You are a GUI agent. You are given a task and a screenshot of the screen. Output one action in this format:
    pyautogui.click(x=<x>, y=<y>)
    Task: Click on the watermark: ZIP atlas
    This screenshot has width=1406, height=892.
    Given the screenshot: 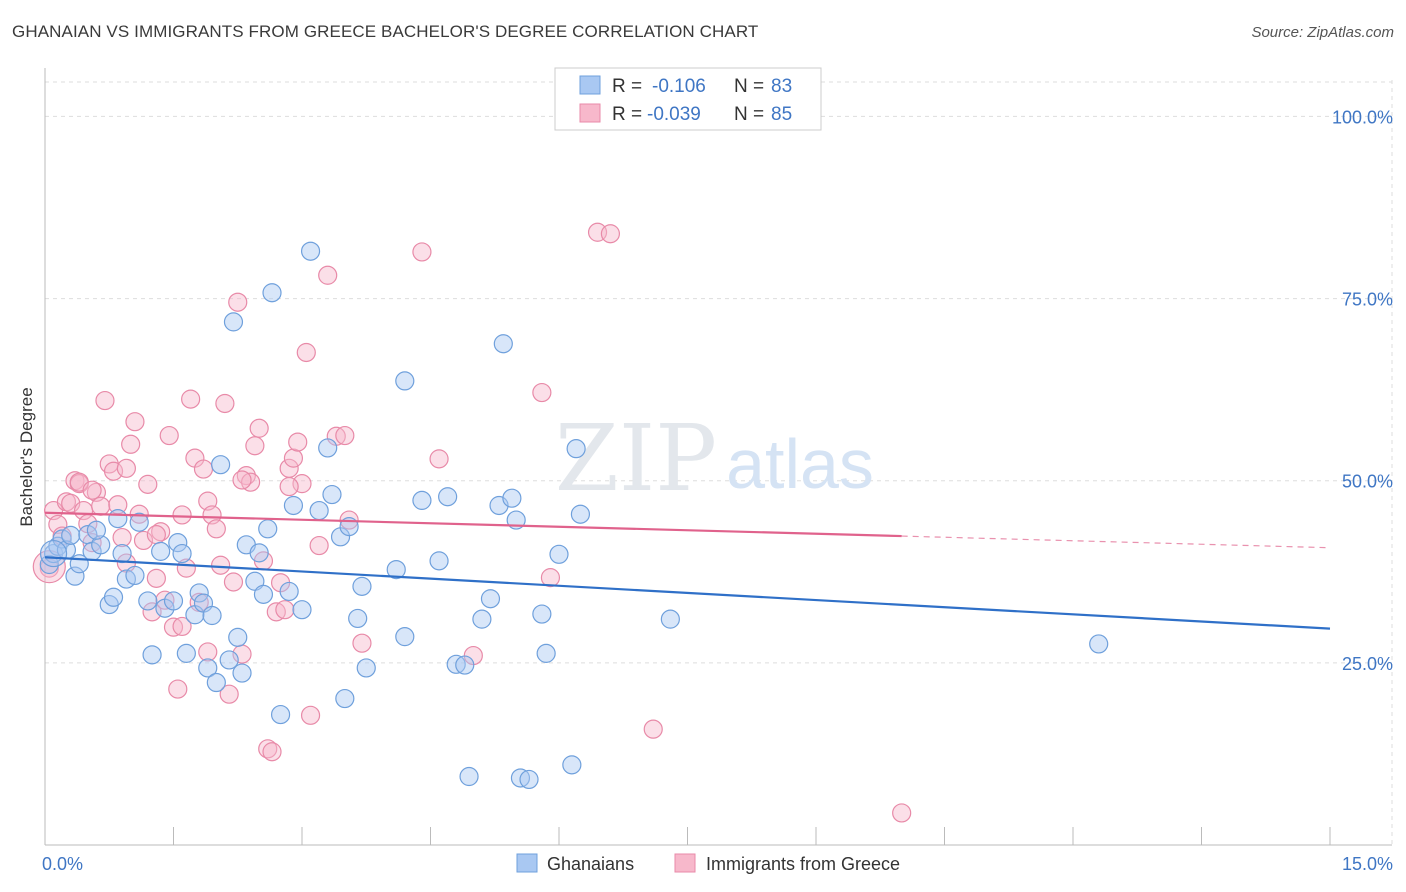 What is the action you would take?
    pyautogui.click(x=714, y=458)
    